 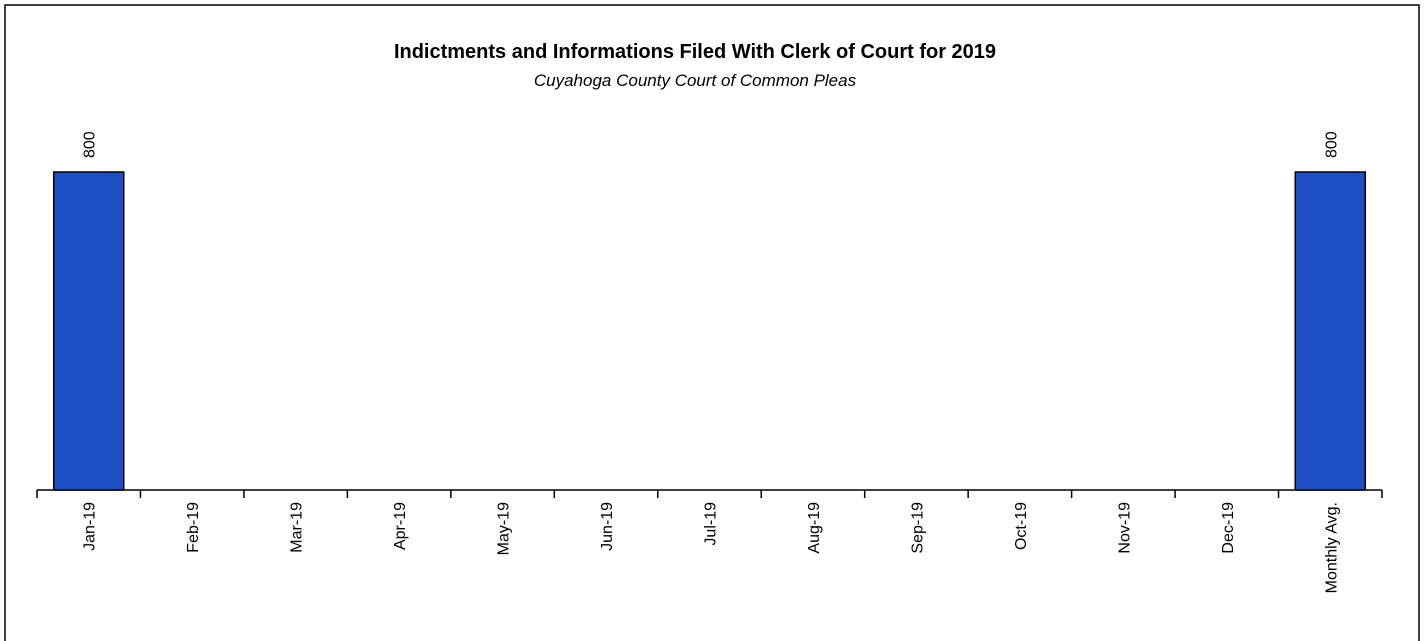 I want to click on x-tick-label: Feb-19, so click(x=193, y=527).